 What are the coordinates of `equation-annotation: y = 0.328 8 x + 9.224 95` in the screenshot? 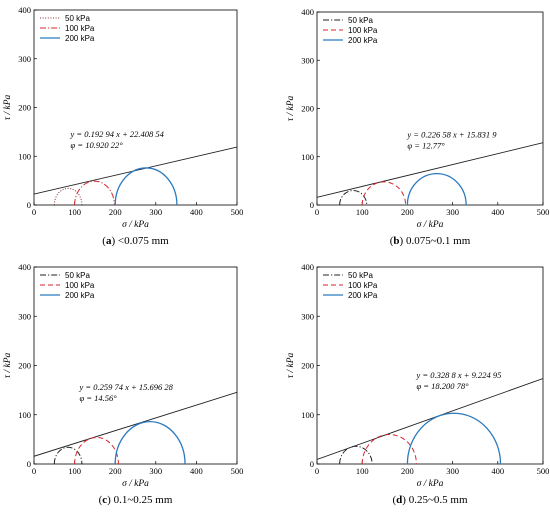 It's located at (458, 375).